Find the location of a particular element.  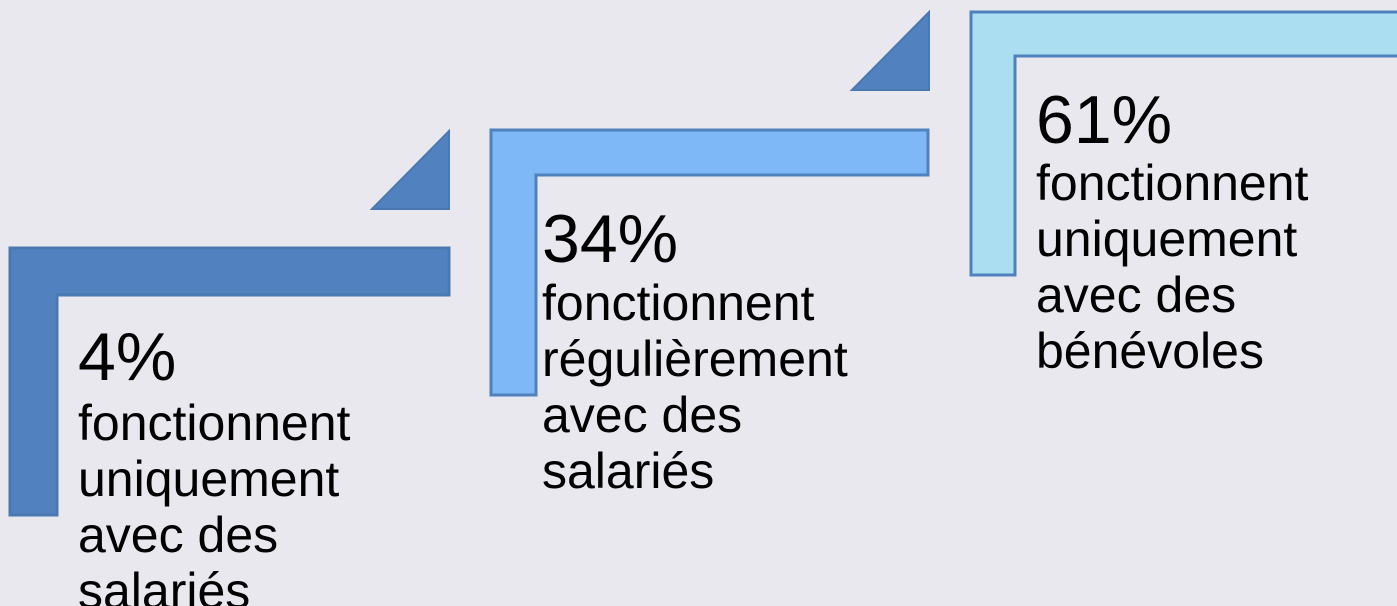

step-percent: 61% is located at coordinates (1104, 120).